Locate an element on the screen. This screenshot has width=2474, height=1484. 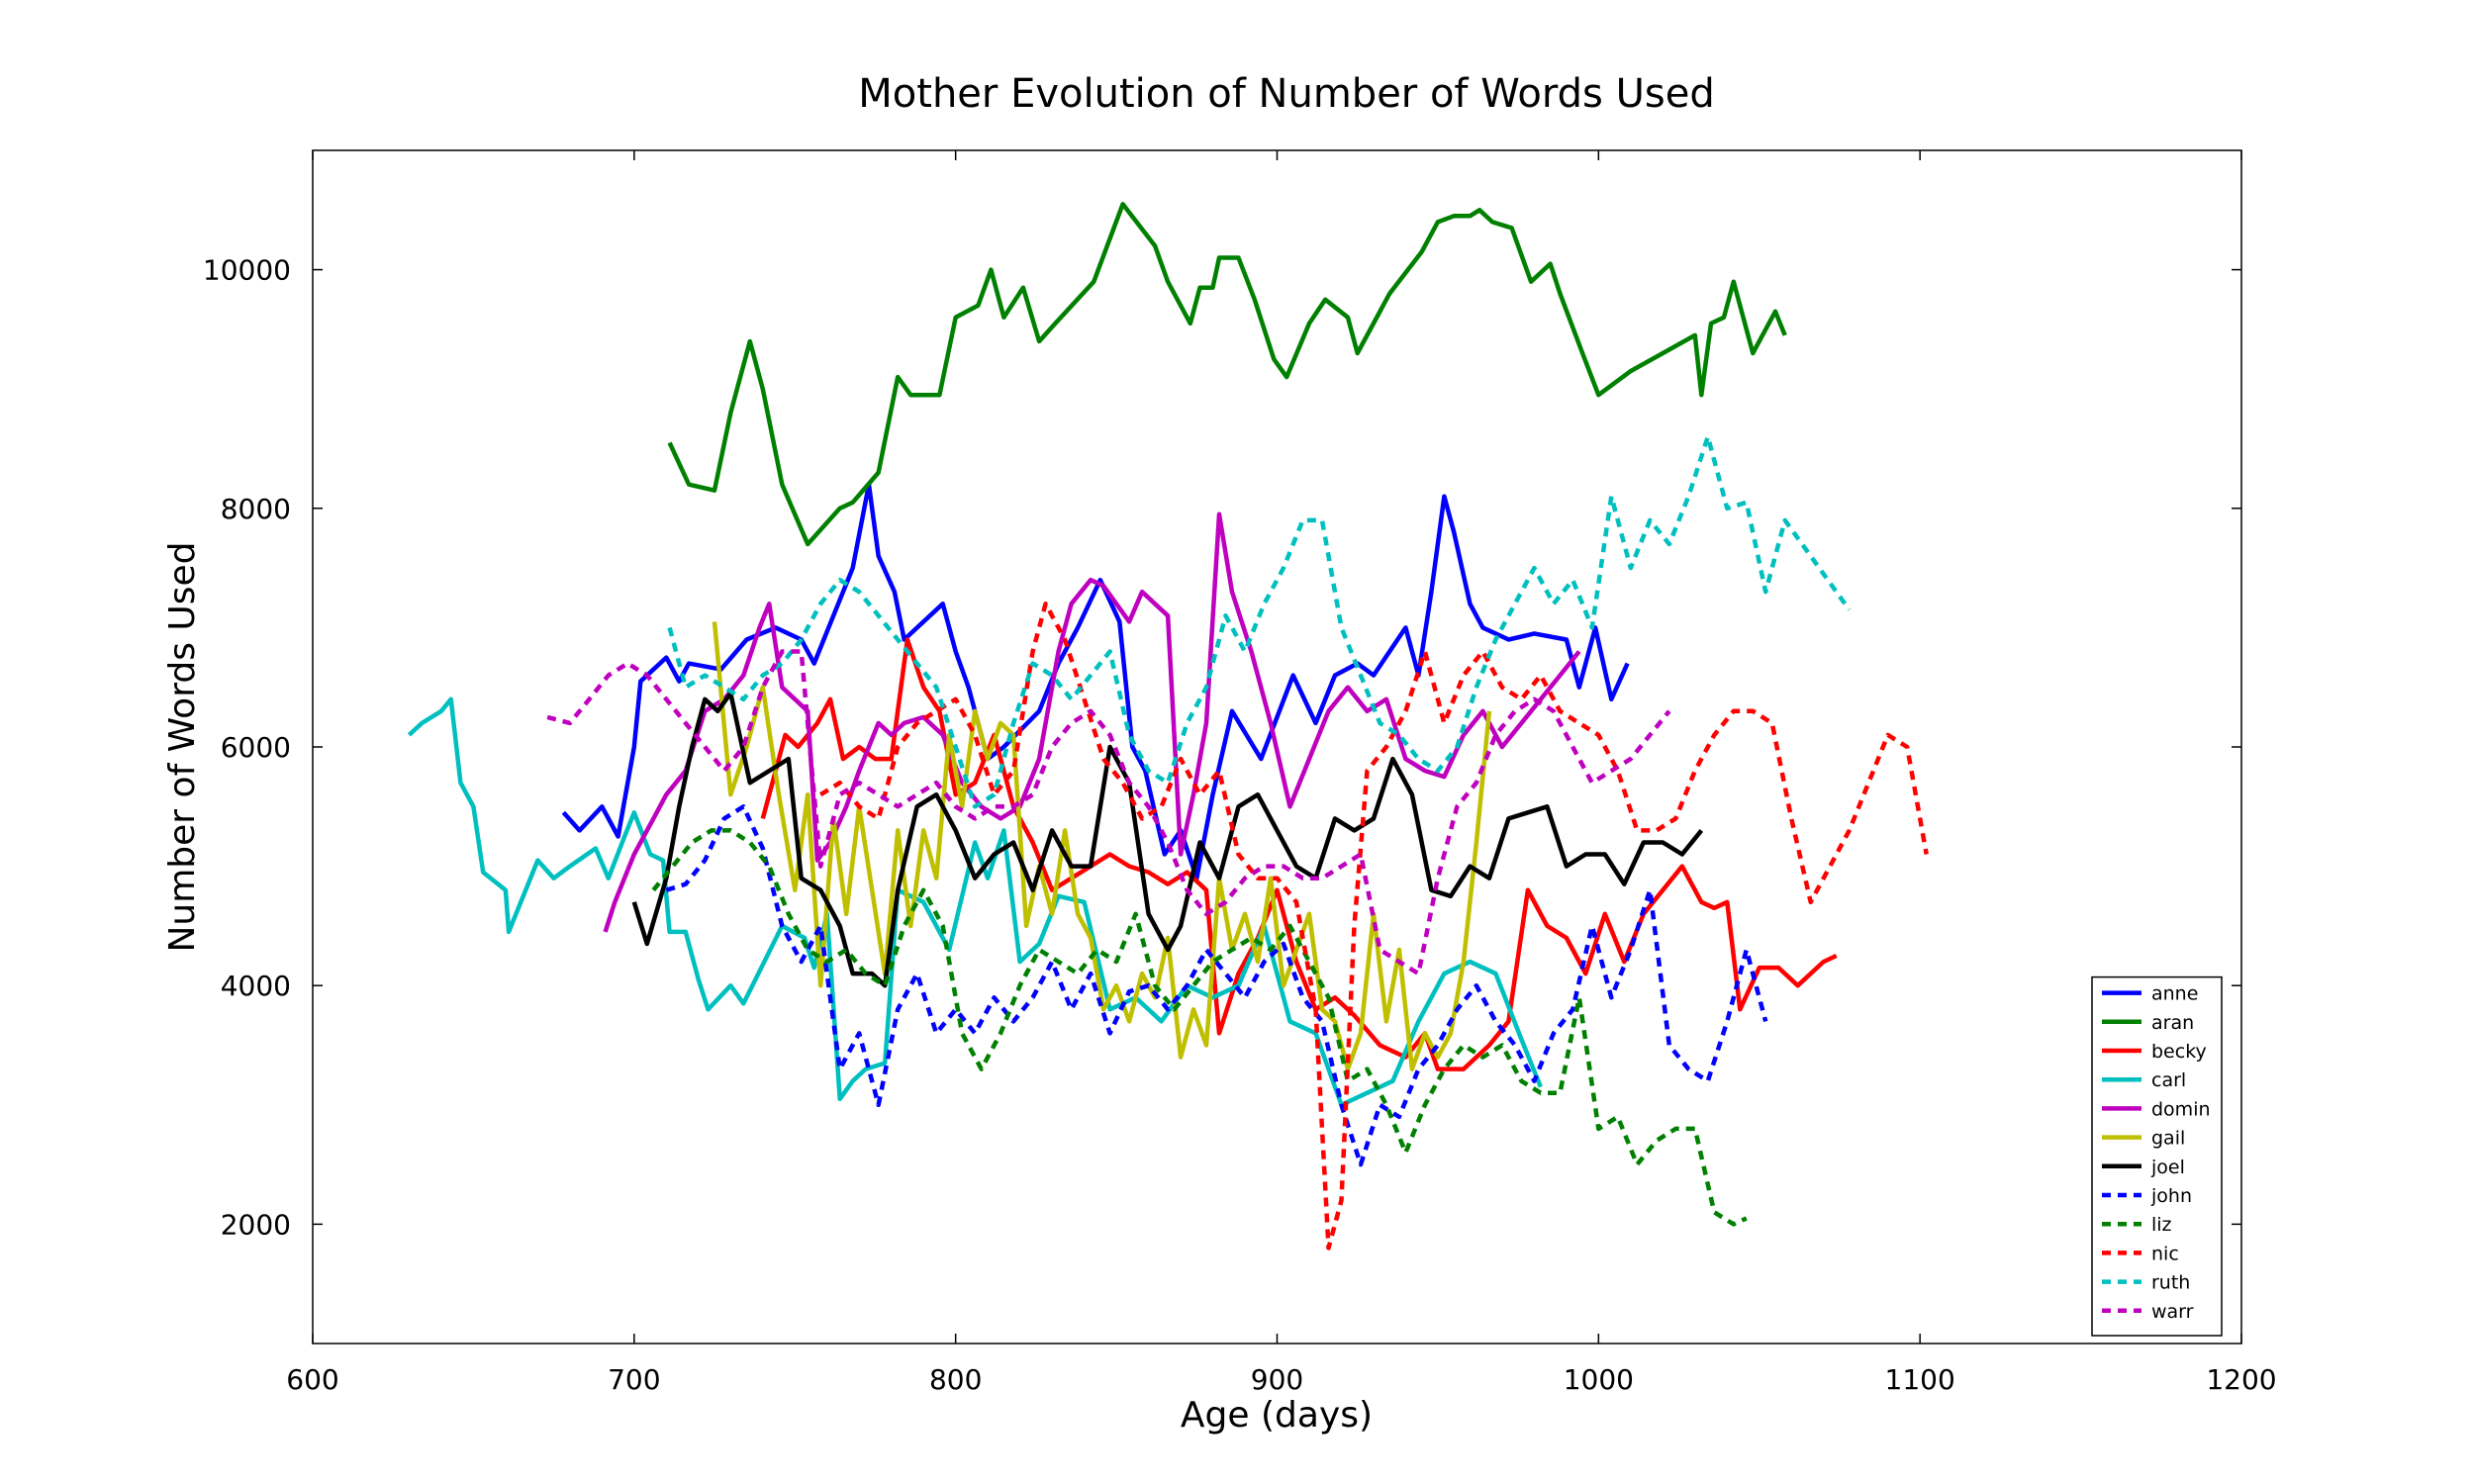
legend-label-john: john is located at coordinates (2171, 1196).